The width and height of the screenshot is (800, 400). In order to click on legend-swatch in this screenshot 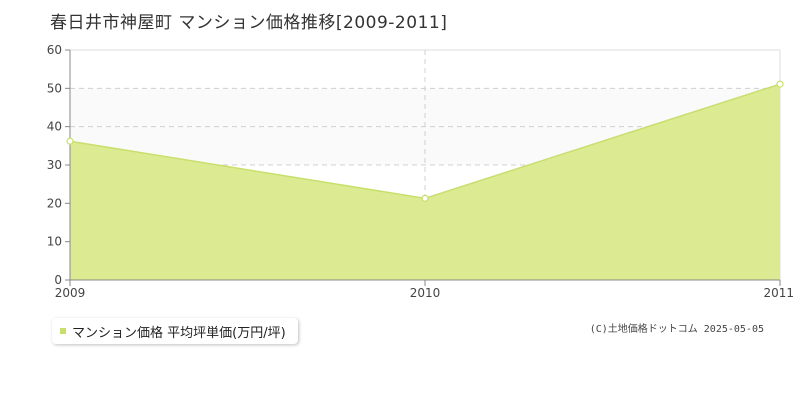, I will do `click(63, 331)`.